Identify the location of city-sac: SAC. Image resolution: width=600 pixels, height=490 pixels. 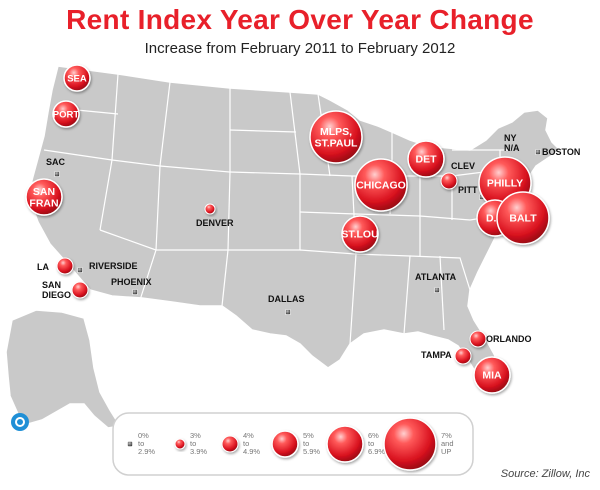
(56, 167).